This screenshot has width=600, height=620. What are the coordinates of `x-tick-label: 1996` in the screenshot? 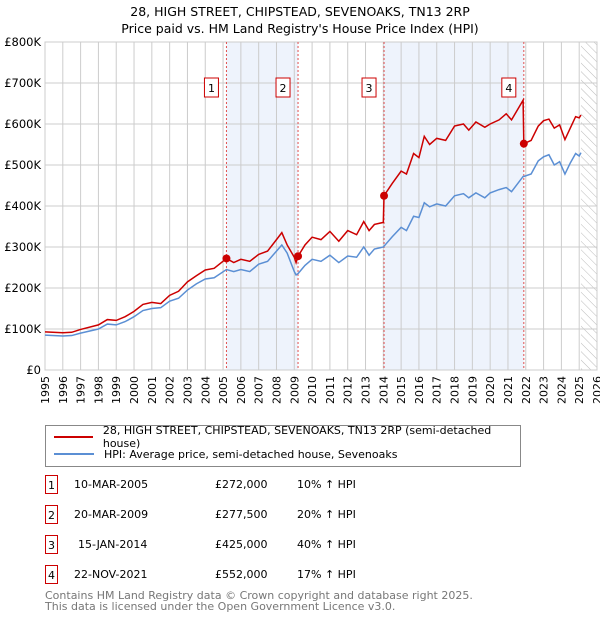 It's located at (63, 390).